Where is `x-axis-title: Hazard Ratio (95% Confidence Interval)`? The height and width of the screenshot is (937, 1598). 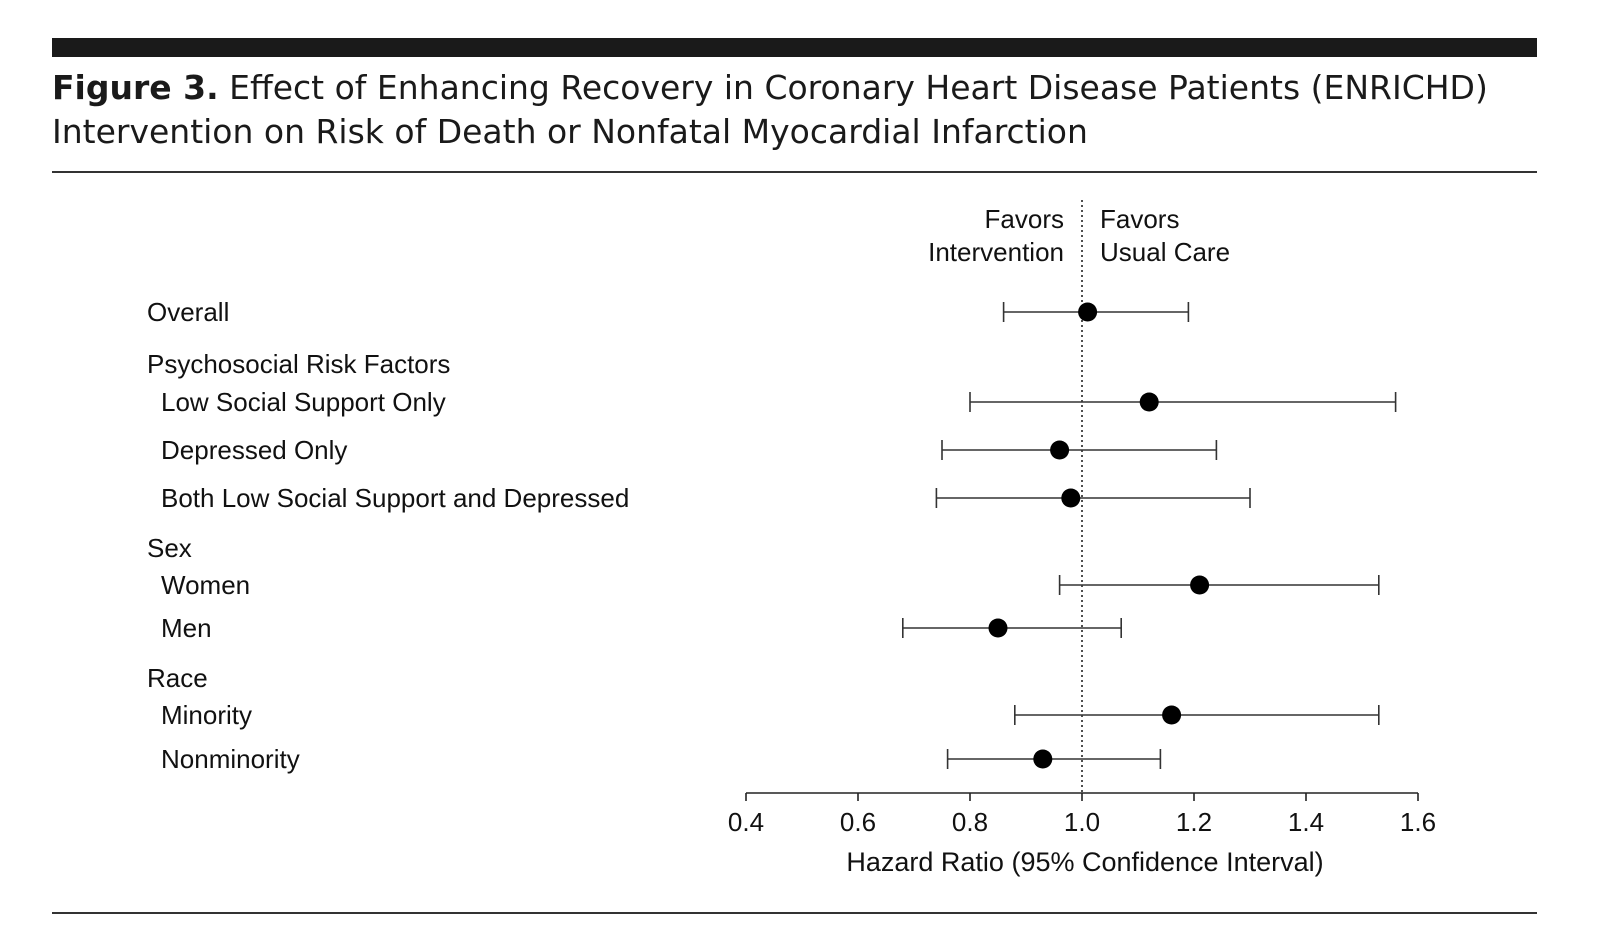
x-axis-title: Hazard Ratio (95% Confidence Interval) is located at coordinates (1084, 862).